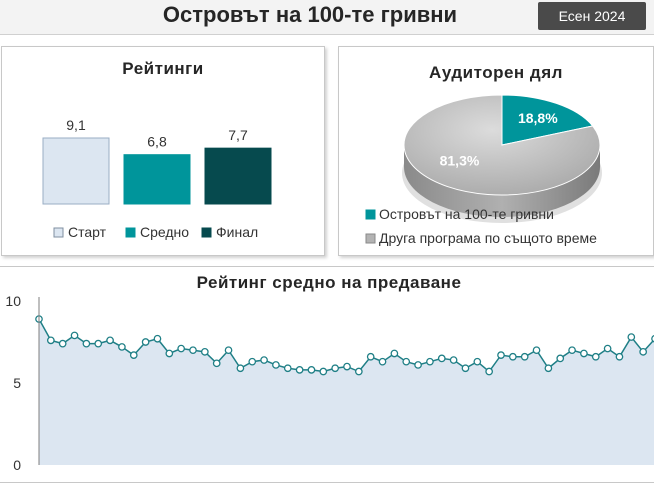  I want to click on ratings-title: Рейтинги, so click(163, 68).